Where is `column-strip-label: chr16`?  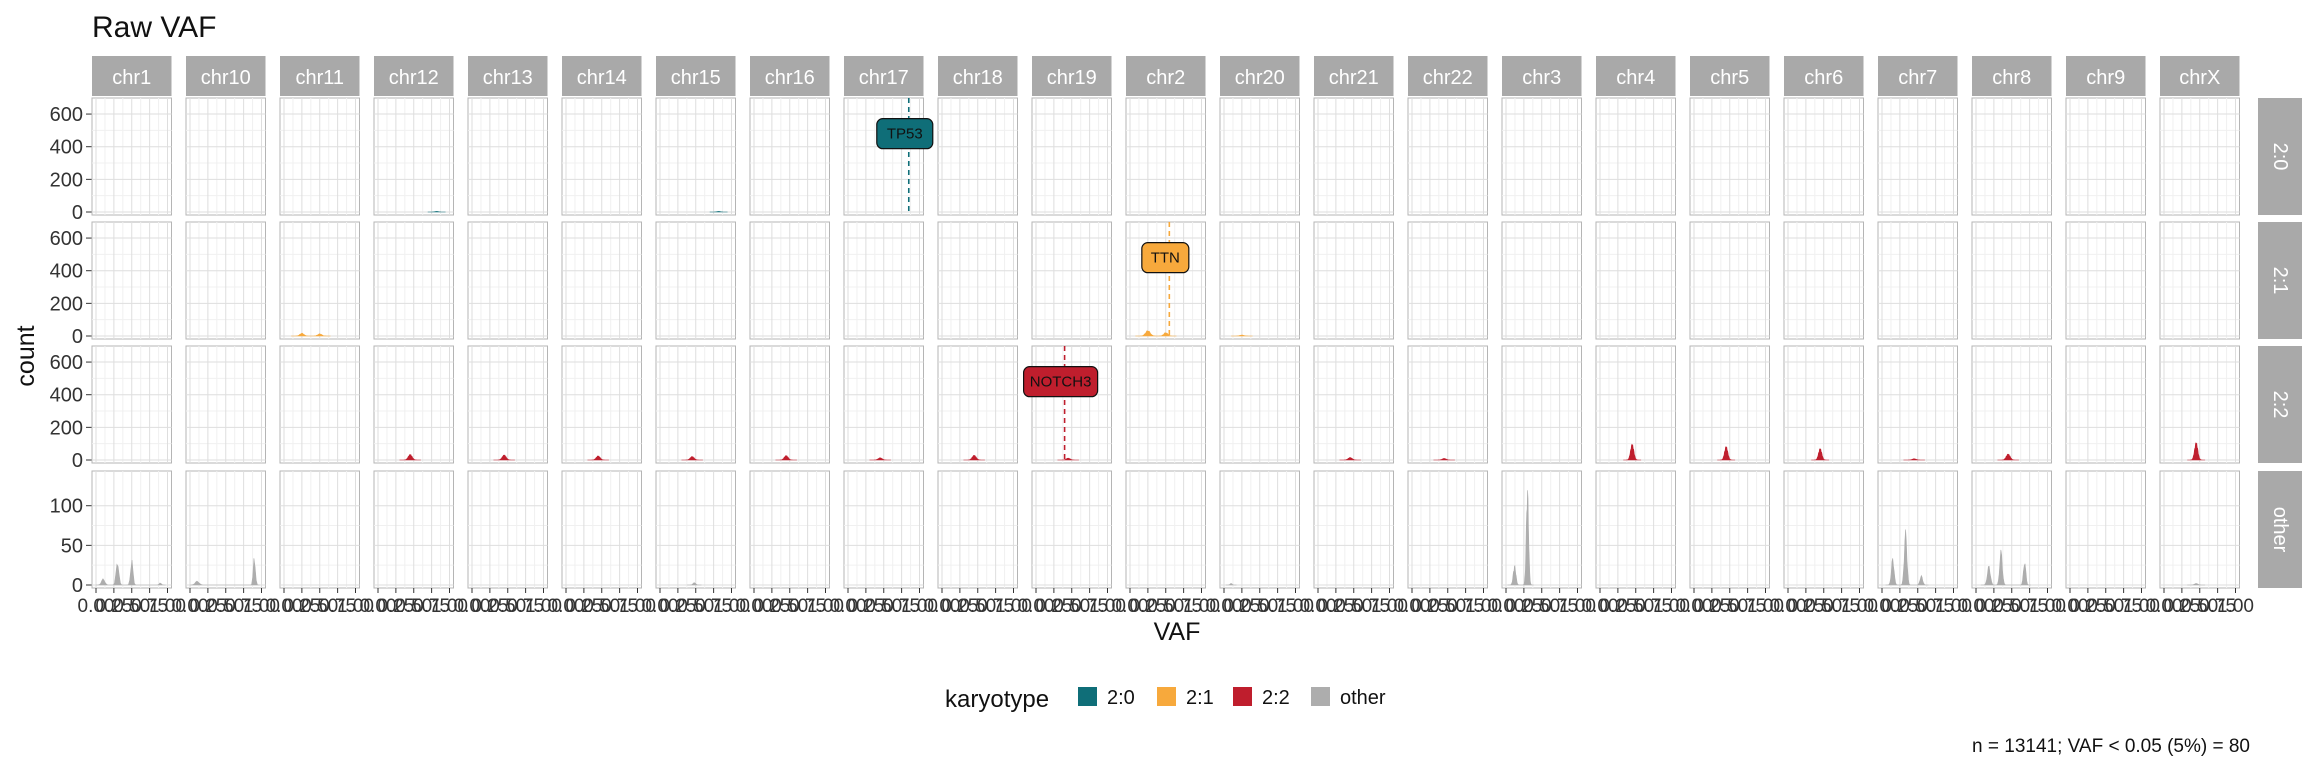 column-strip-label: chr16 is located at coordinates (790, 78).